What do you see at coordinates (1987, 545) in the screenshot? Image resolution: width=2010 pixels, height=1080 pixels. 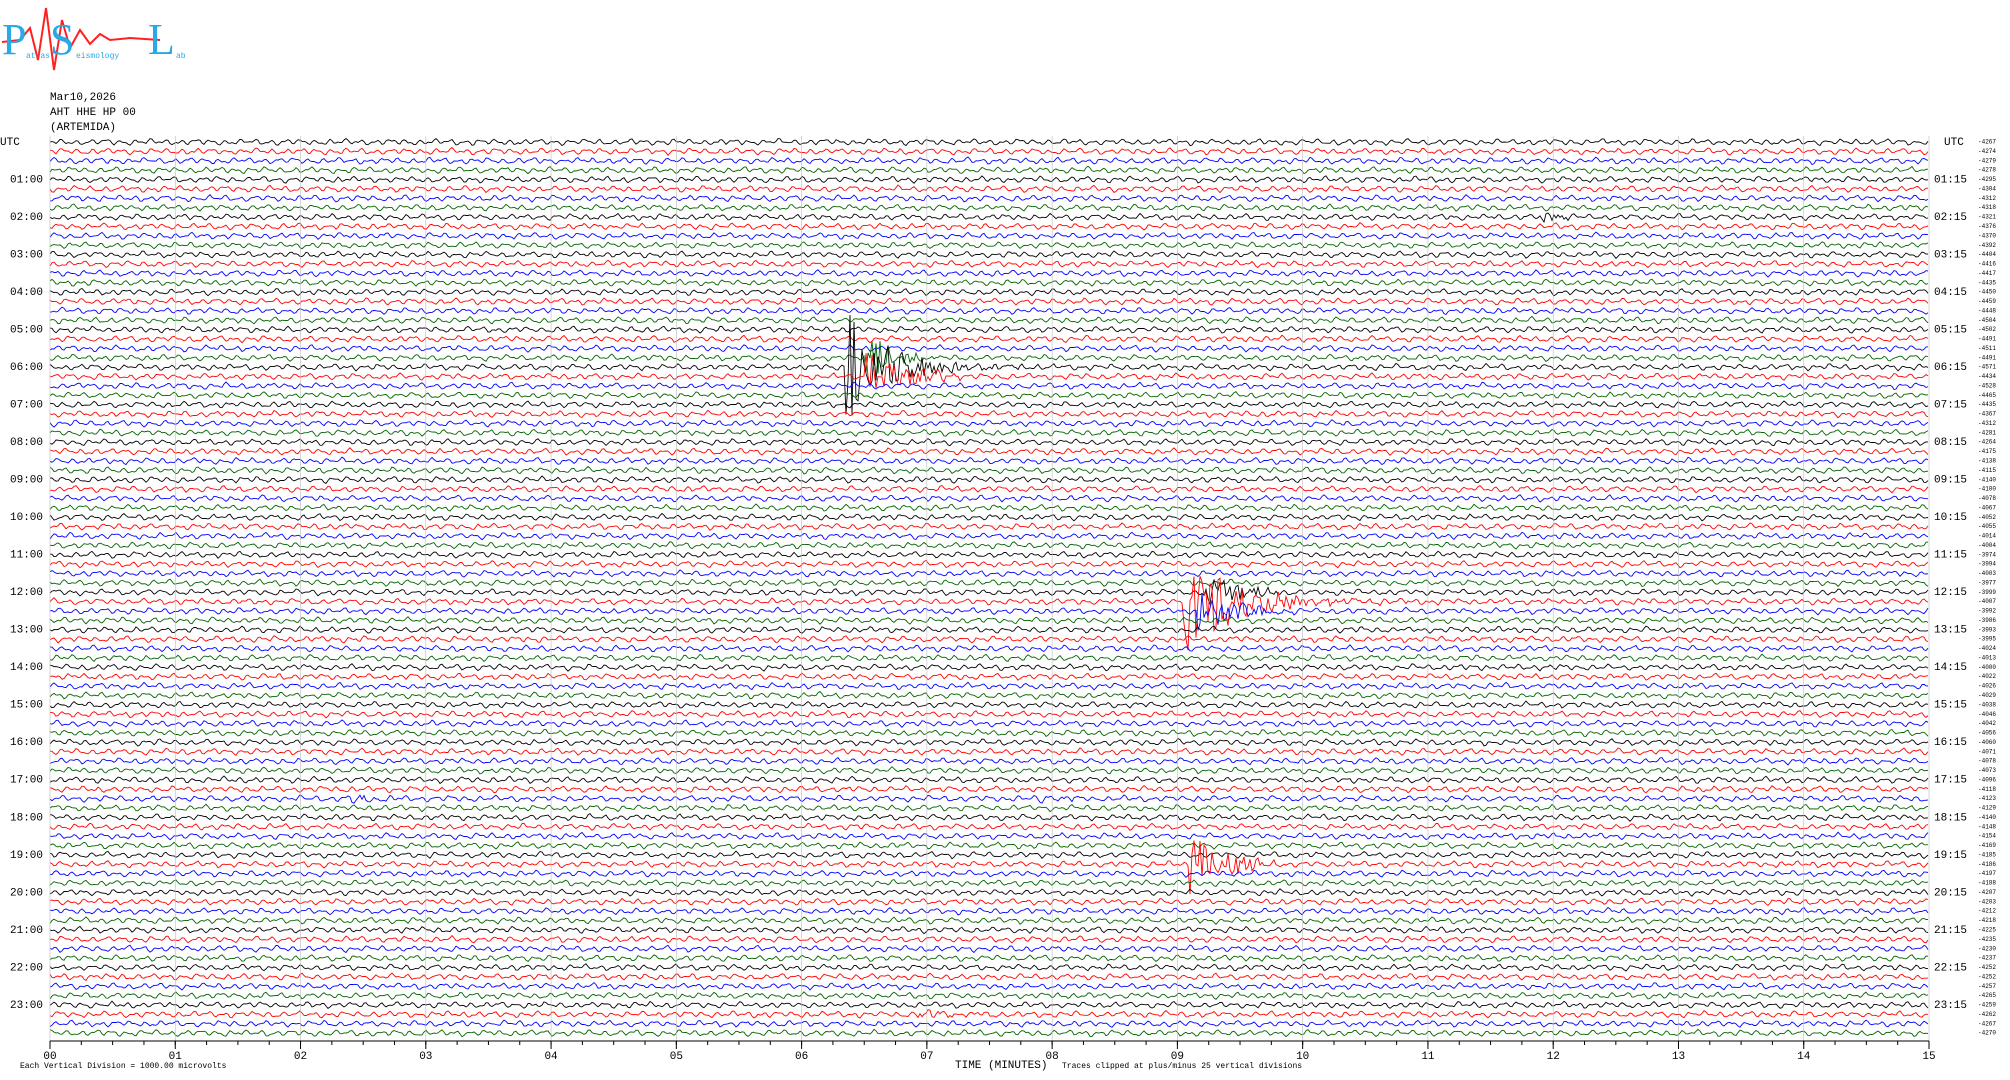 I see `row-offset: -4004` at bounding box center [1987, 545].